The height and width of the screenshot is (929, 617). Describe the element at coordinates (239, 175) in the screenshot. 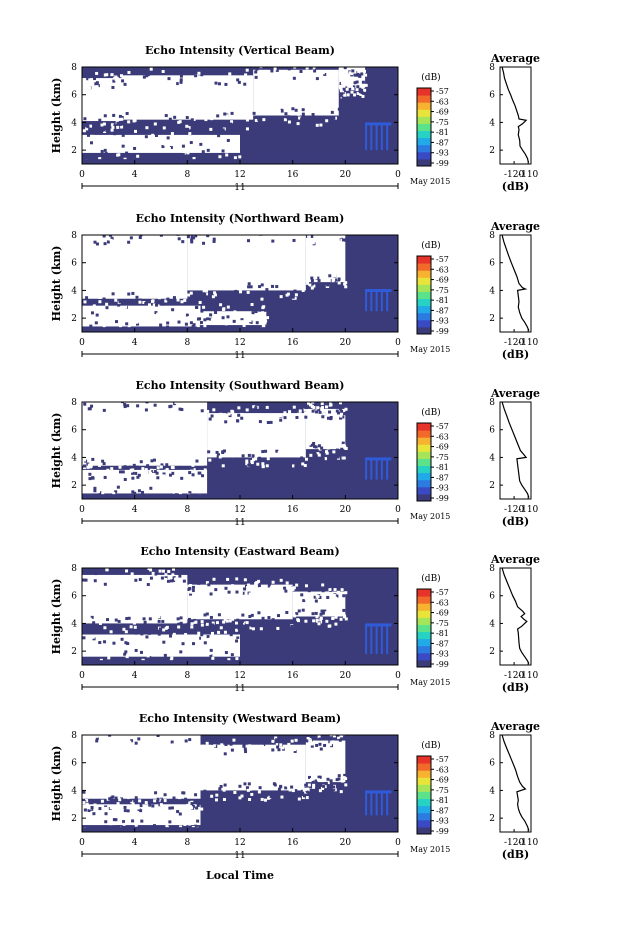

I see `x-tick-label: 12` at that location.